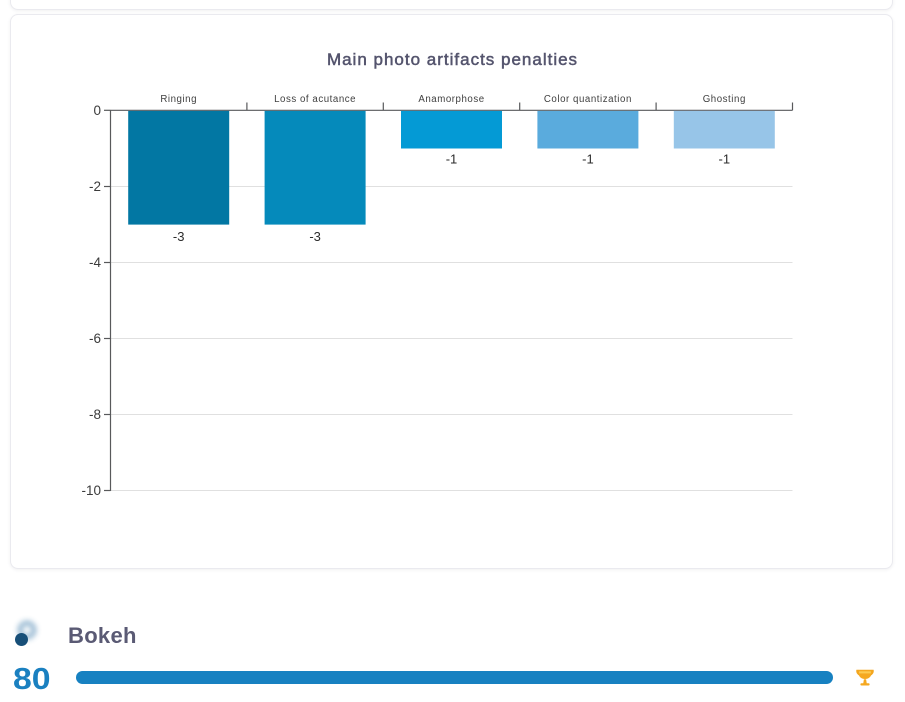  What do you see at coordinates (95, 414) in the screenshot?
I see `svg-text: -8` at bounding box center [95, 414].